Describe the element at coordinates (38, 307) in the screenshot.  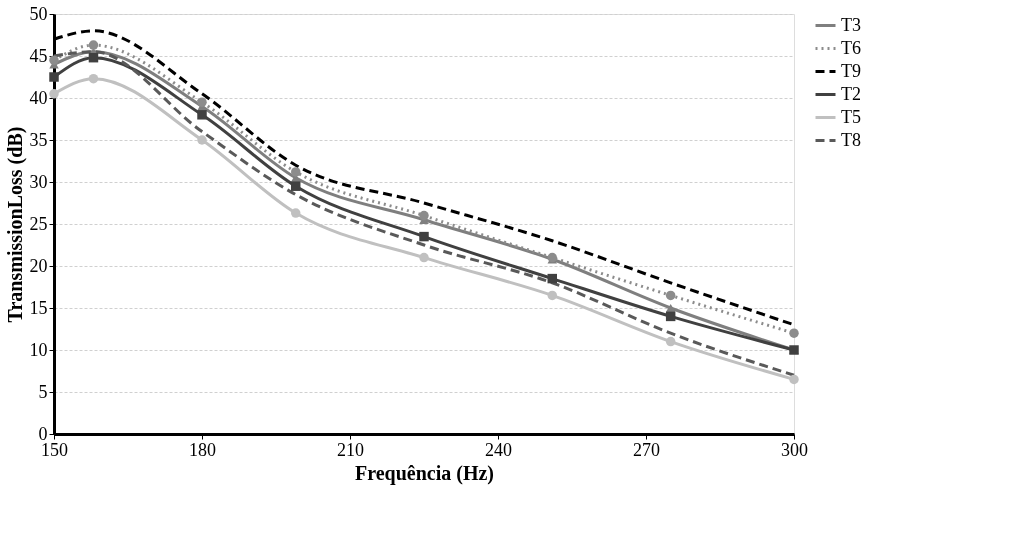
I see `y-tick-label: 15` at that location.